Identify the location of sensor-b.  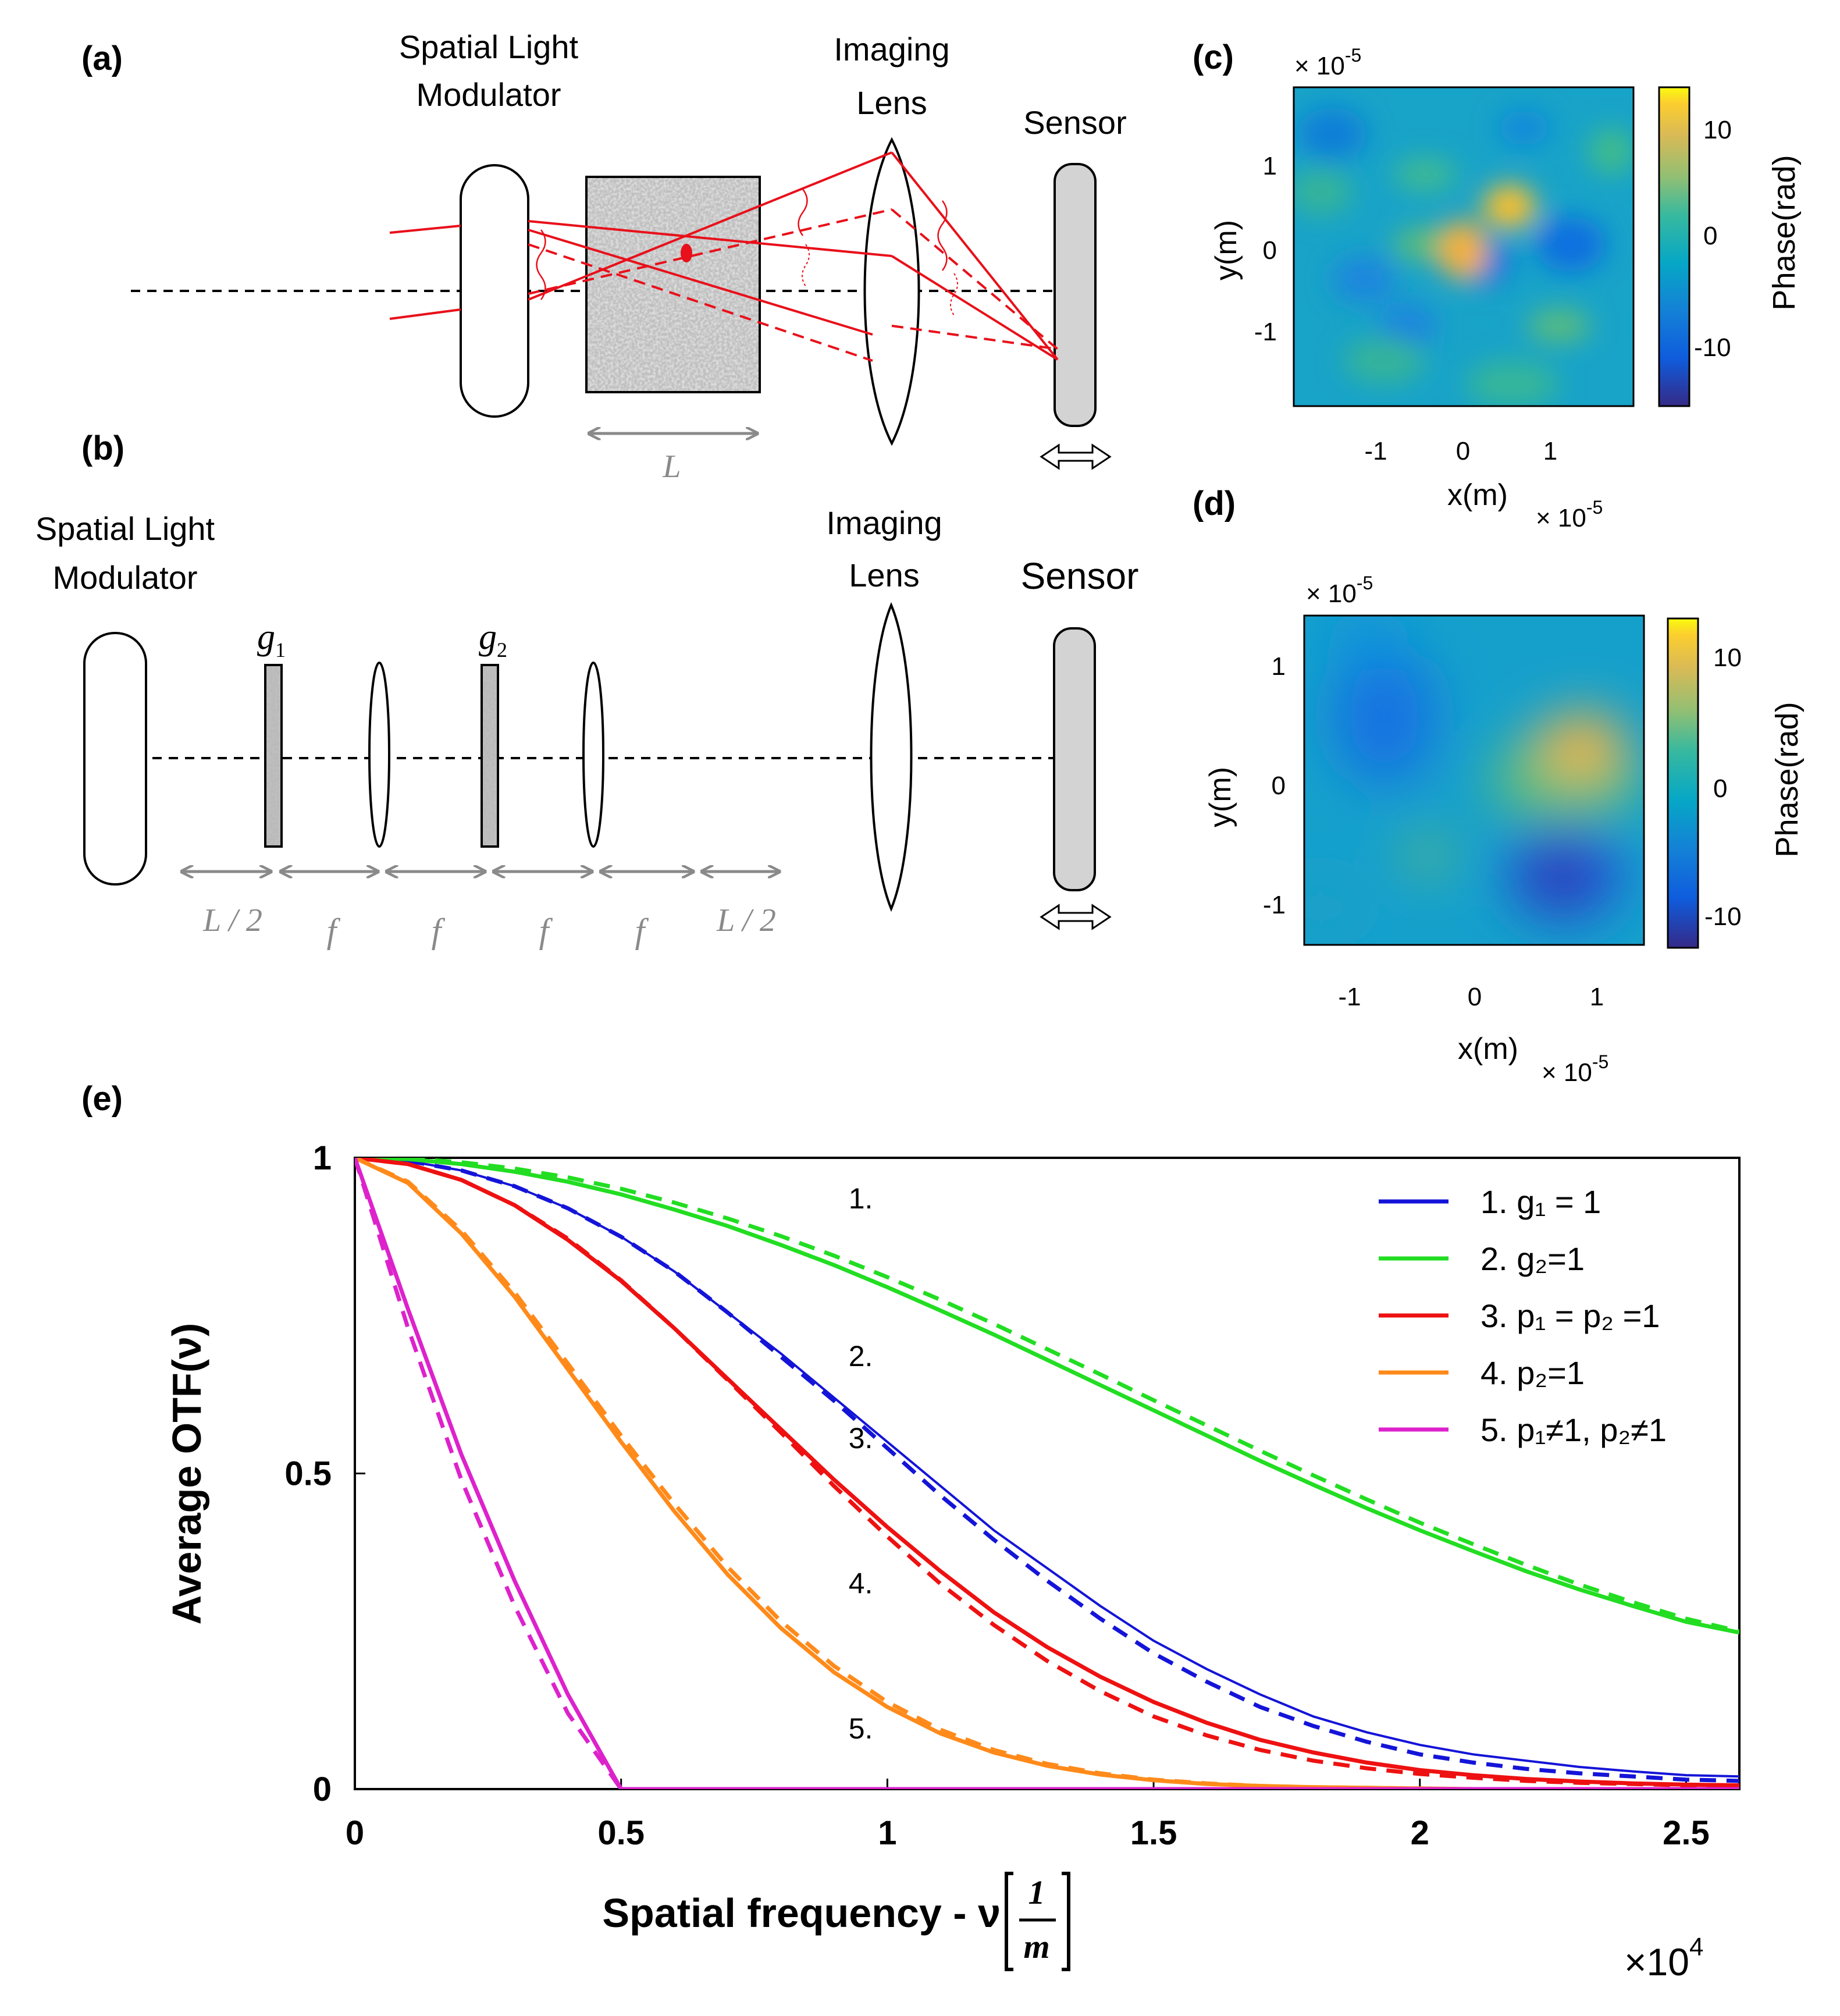
(1074, 759).